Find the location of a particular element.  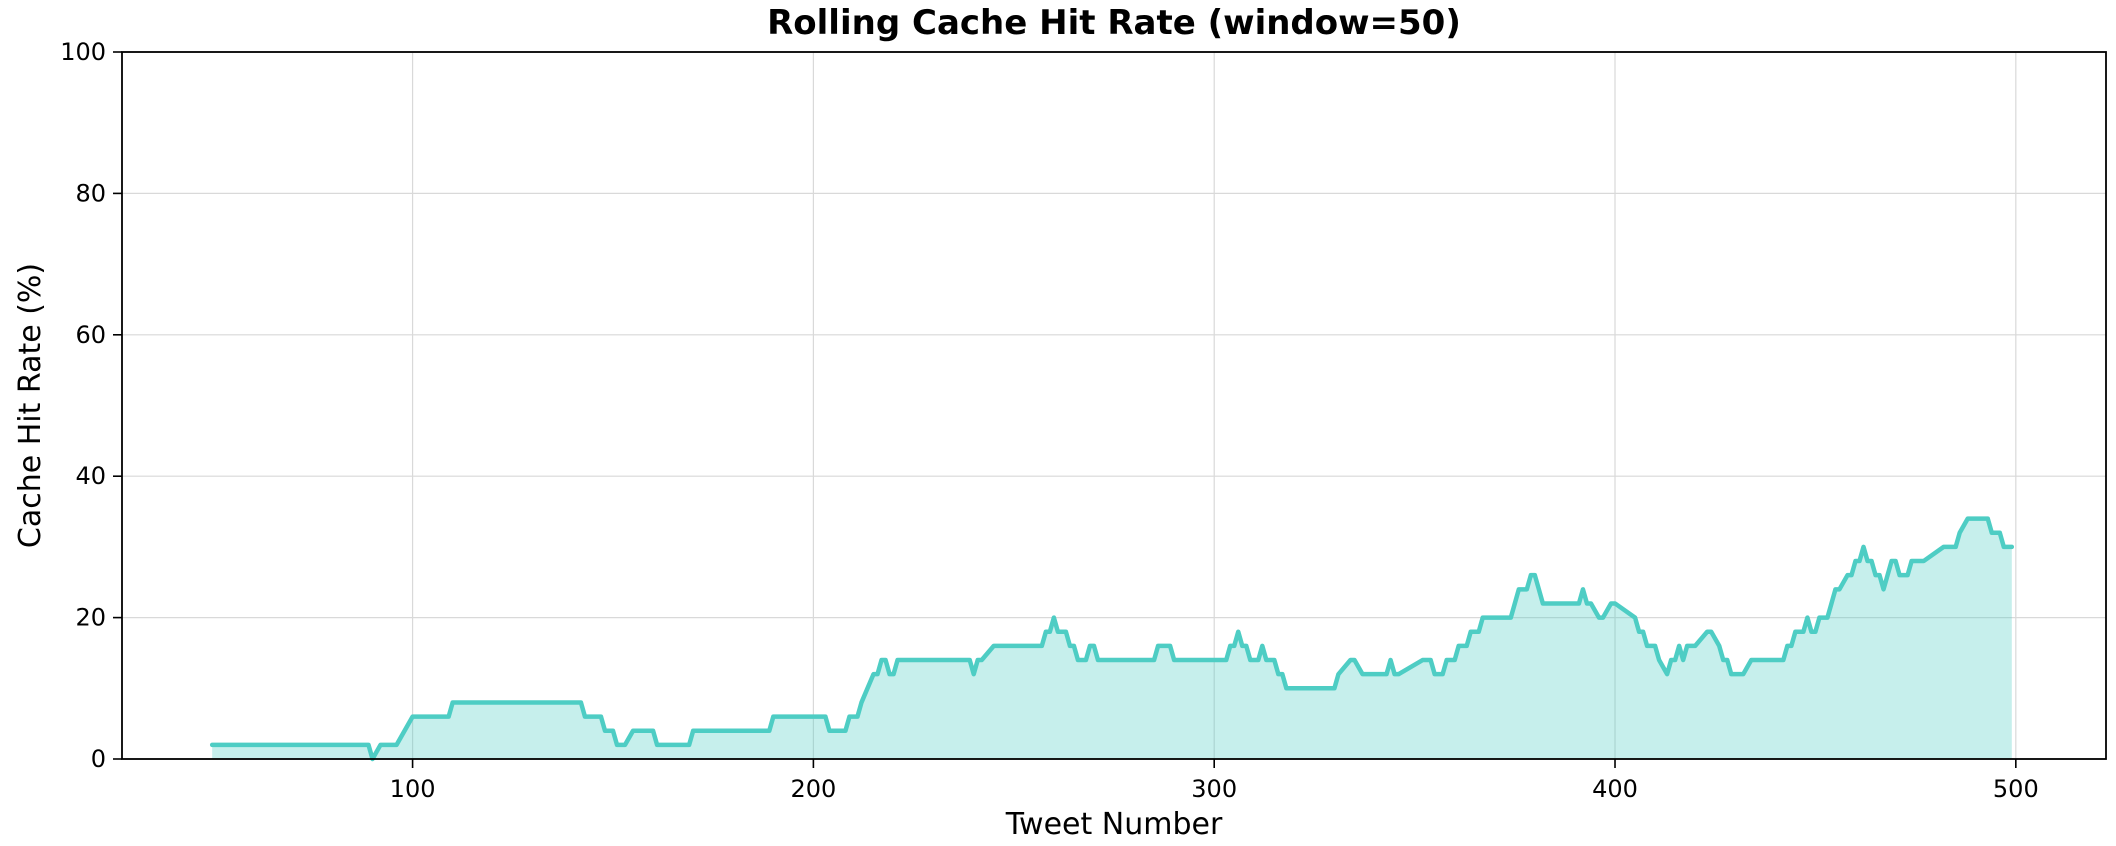

x-tick-label: 100 is located at coordinates (413, 789).